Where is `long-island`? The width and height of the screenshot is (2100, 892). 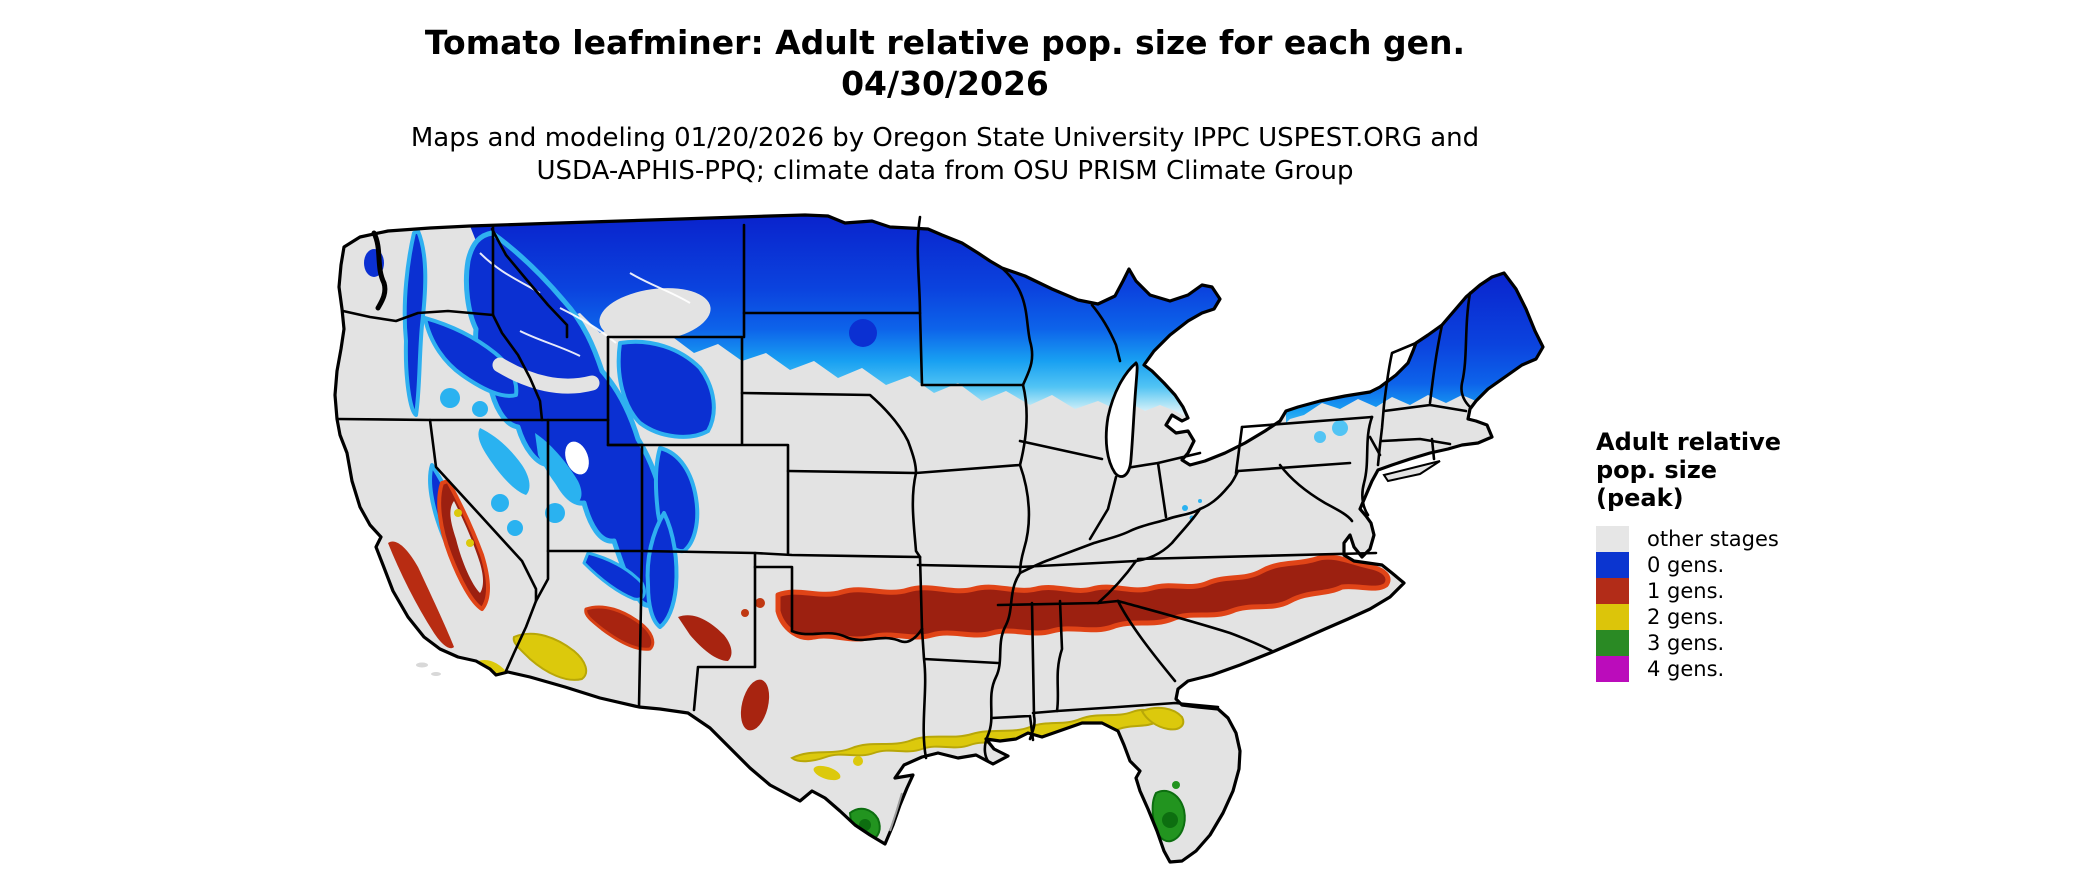
long-island is located at coordinates (1411, 471).